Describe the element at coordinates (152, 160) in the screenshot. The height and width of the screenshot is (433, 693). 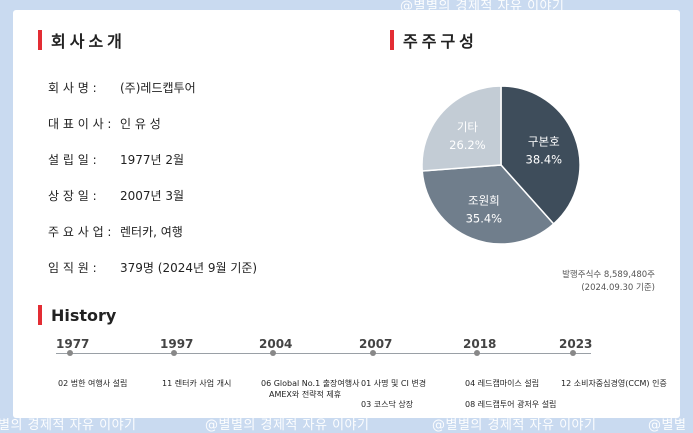
I see `info-value: 1977년 2월` at that location.